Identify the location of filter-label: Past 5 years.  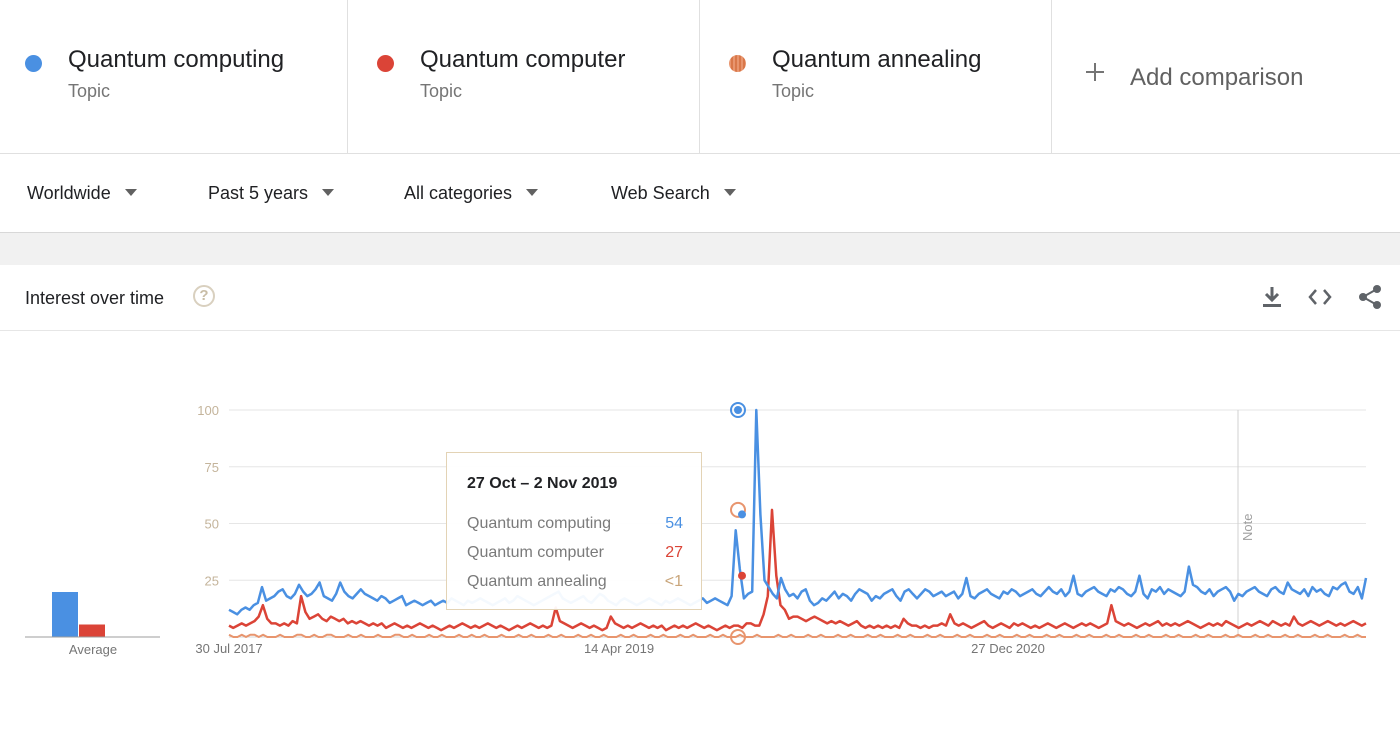
(258, 193).